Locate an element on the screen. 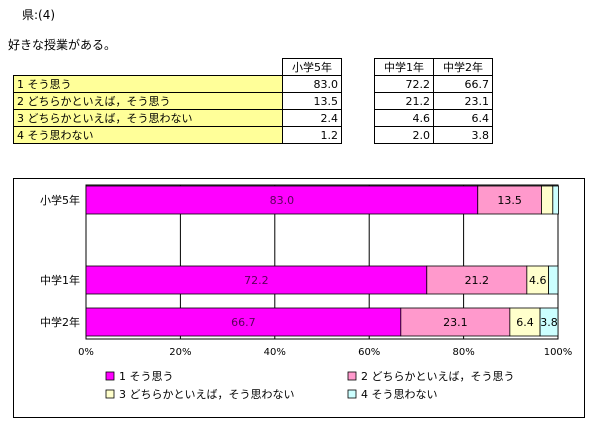  data-label: 83.0 is located at coordinates (282, 200).